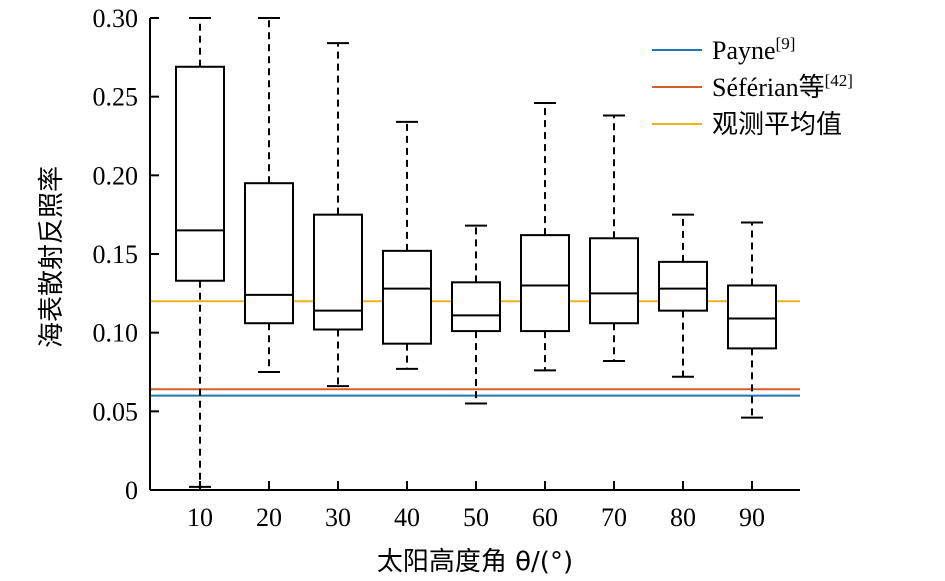  What do you see at coordinates (116, 254) in the screenshot?
I see `y-tick-label: 0.15` at bounding box center [116, 254].